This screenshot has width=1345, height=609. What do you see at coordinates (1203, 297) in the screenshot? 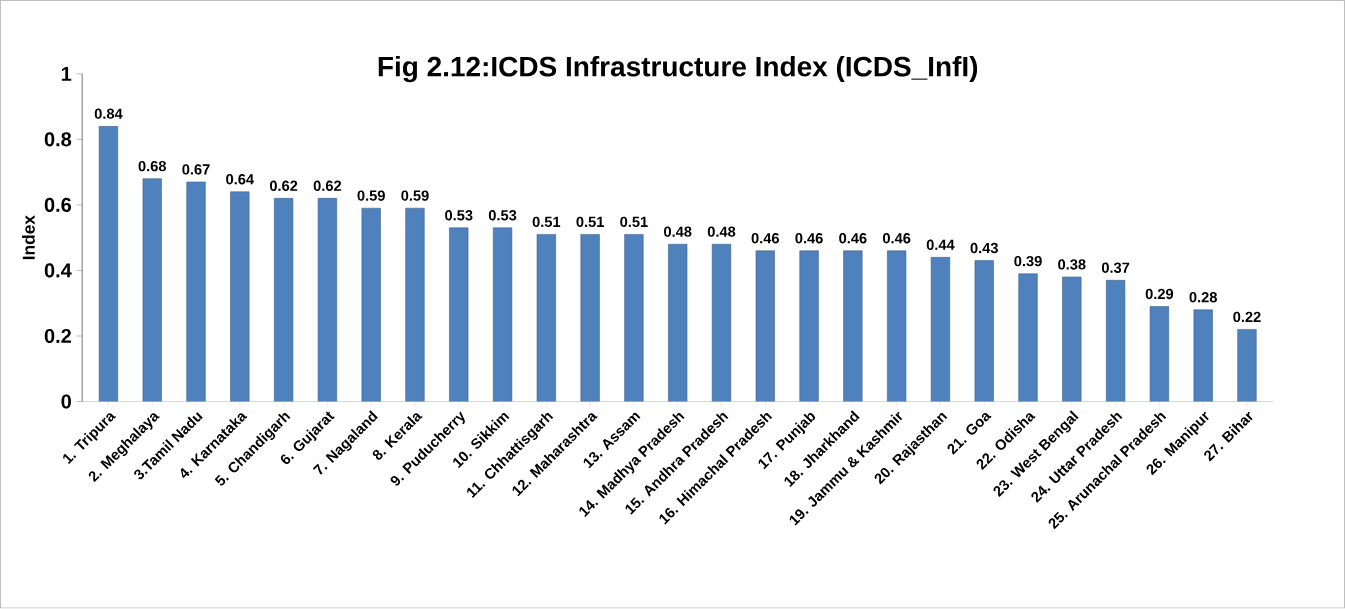
I see `data-label: 0.28` at bounding box center [1203, 297].